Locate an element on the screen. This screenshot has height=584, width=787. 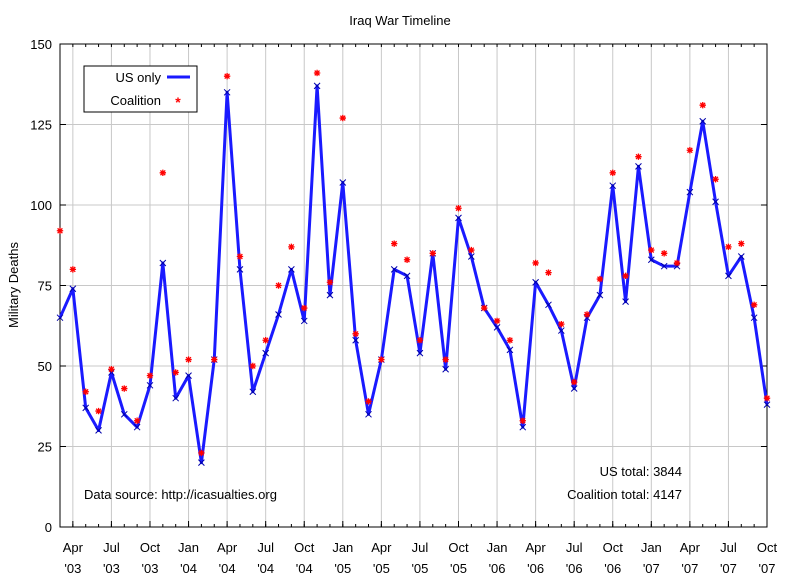
legend-label-us: US only is located at coordinates (138, 77).